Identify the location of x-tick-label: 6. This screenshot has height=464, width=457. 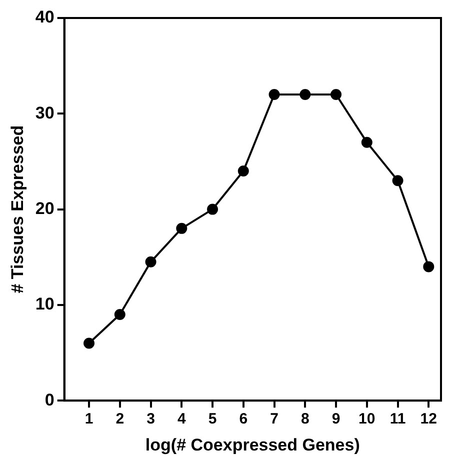
(243, 419).